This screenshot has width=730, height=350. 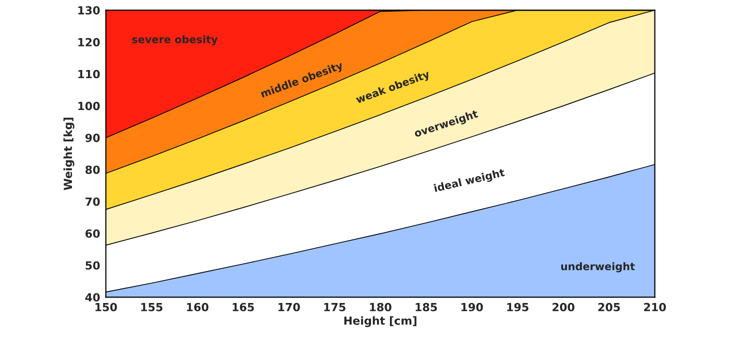 I want to click on x-tick-label: 210, so click(x=655, y=307).